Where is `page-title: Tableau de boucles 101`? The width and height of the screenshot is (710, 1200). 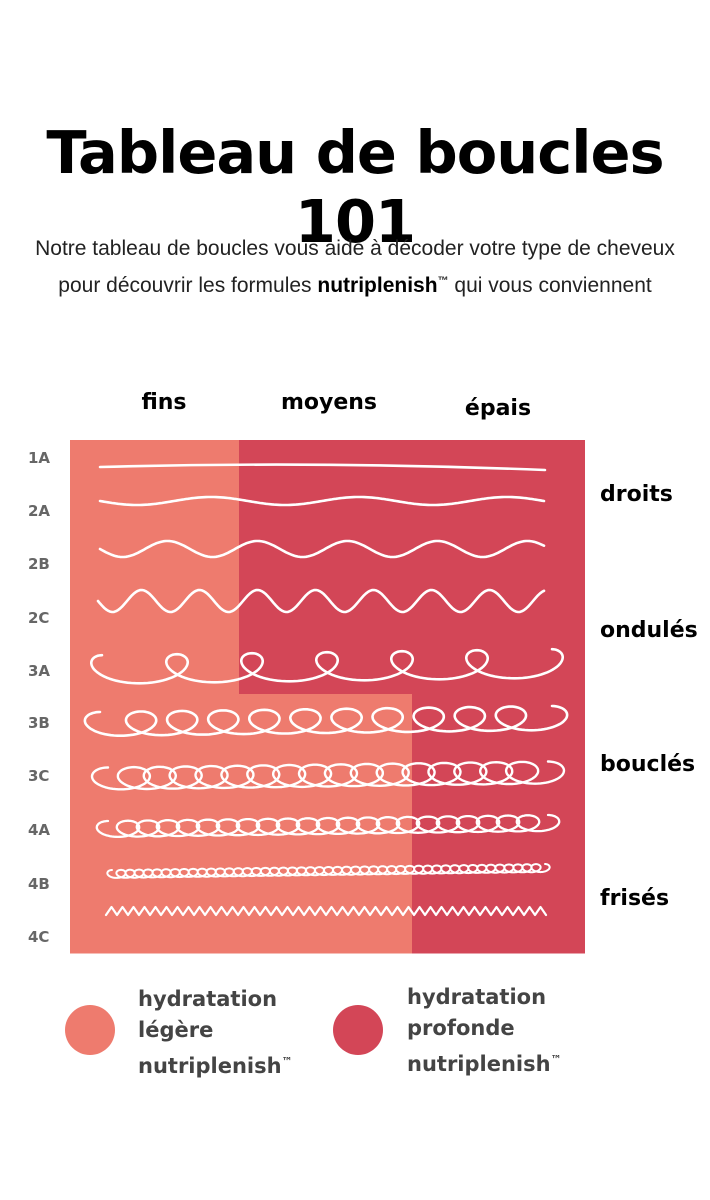 page-title: Tableau de boucles 101 is located at coordinates (355, 187).